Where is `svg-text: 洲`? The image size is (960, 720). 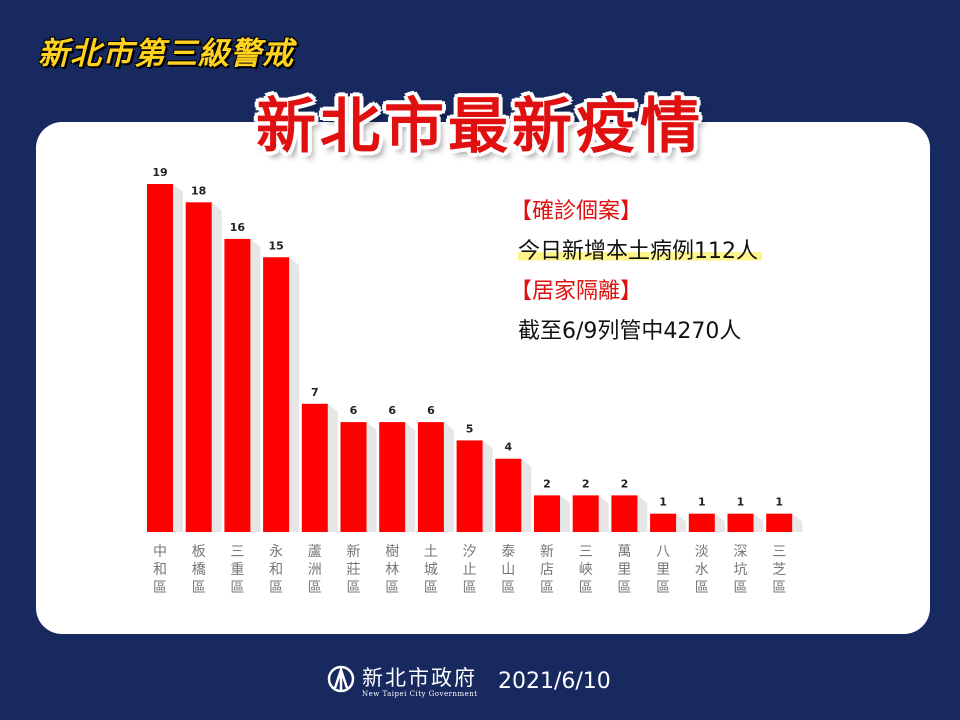
svg-text: 洲 is located at coordinates (315, 570).